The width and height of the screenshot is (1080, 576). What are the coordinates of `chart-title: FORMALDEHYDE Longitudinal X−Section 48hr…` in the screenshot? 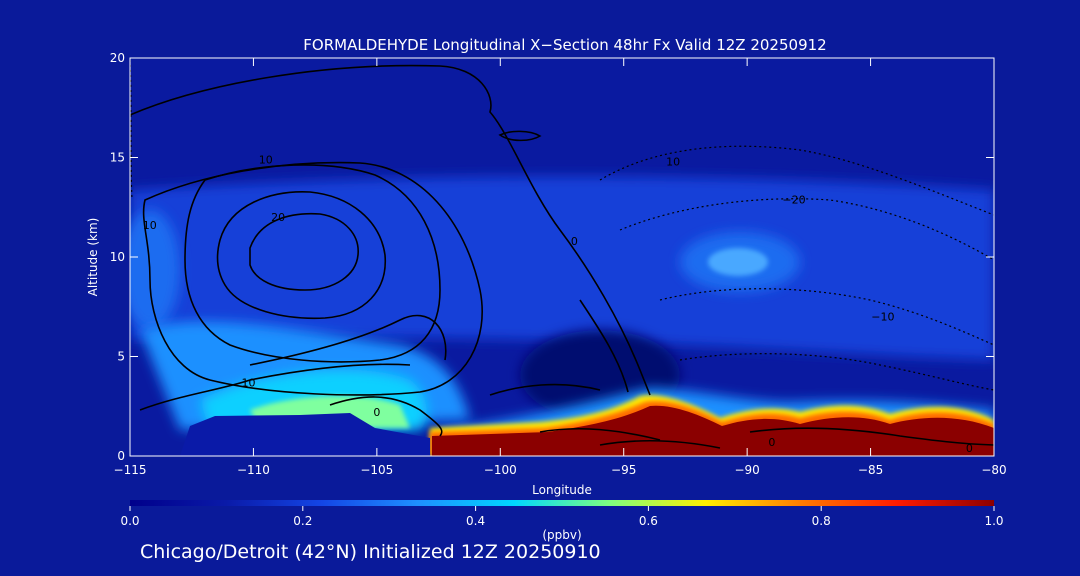 It's located at (564, 45).